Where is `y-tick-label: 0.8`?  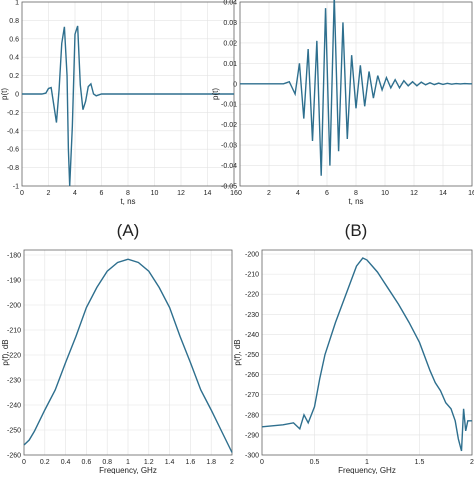 y-tick-label: 0.8 is located at coordinates (14, 21).